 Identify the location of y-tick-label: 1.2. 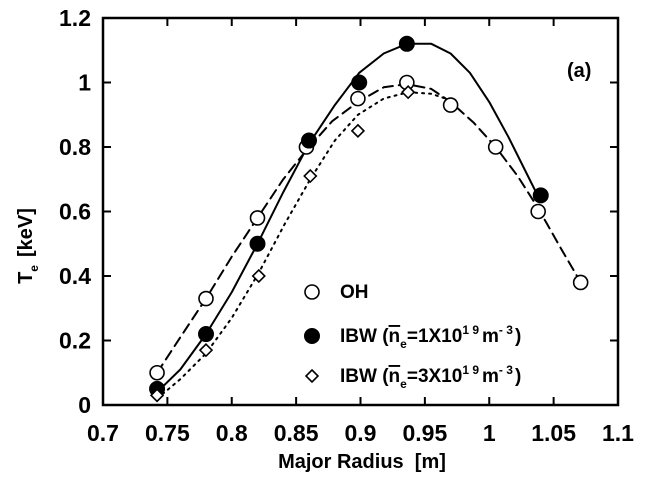
(75, 18).